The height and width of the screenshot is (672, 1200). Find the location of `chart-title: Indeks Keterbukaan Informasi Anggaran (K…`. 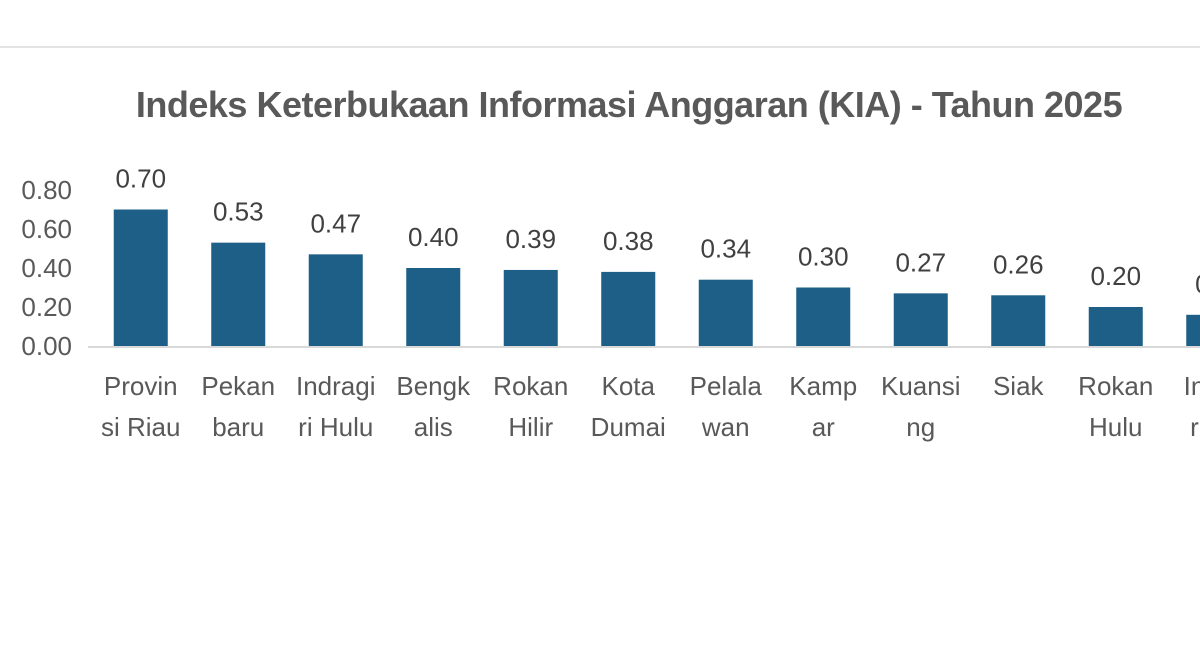

chart-title: Indeks Keterbukaan Informasi Anggaran (K… is located at coordinates (629, 104).